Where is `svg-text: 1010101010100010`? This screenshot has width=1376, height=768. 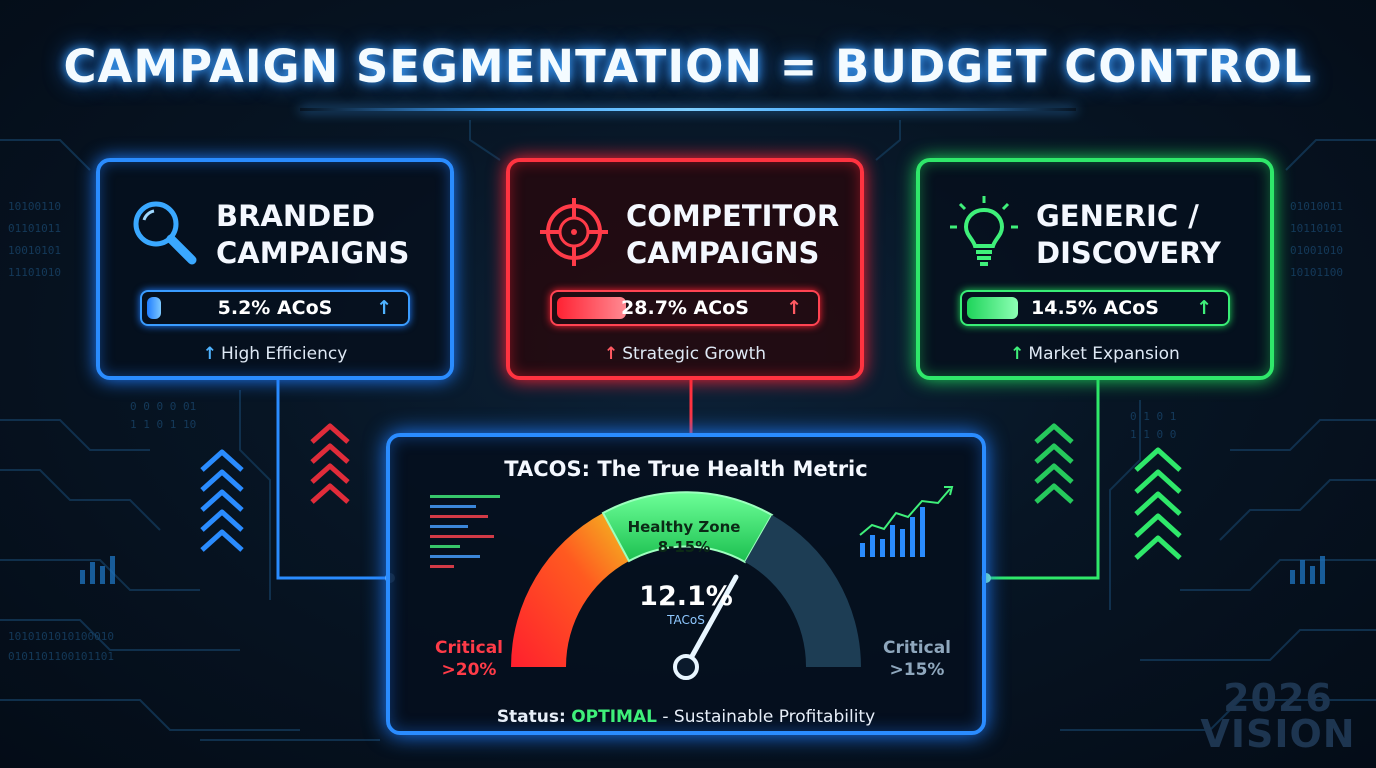 svg-text: 1010101010100010 is located at coordinates (61, 636).